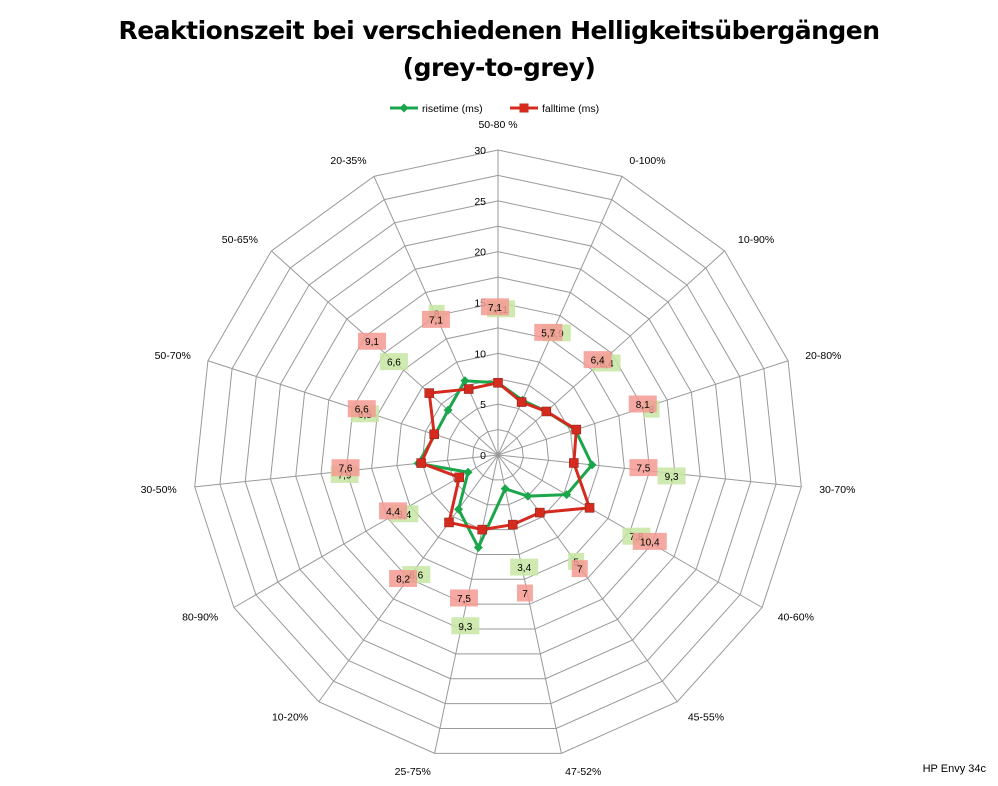 This screenshot has height=786, width=998. I want to click on data-label: 10,4, so click(650, 542).